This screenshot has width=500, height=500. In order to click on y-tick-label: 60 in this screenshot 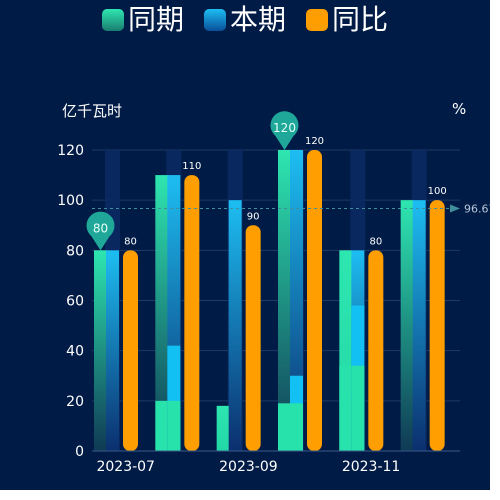, I will do `click(75, 302)`.